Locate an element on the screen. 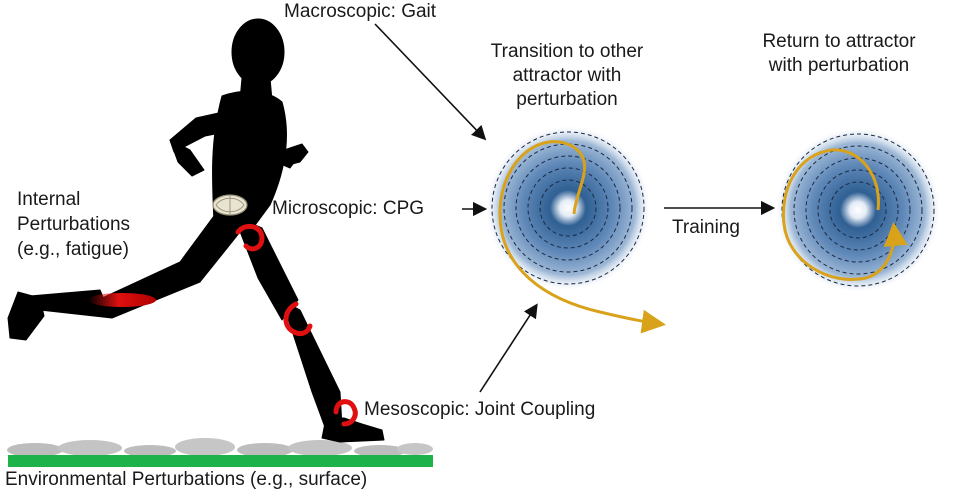  return-label-line1: Return to attractor is located at coordinates (839, 41).